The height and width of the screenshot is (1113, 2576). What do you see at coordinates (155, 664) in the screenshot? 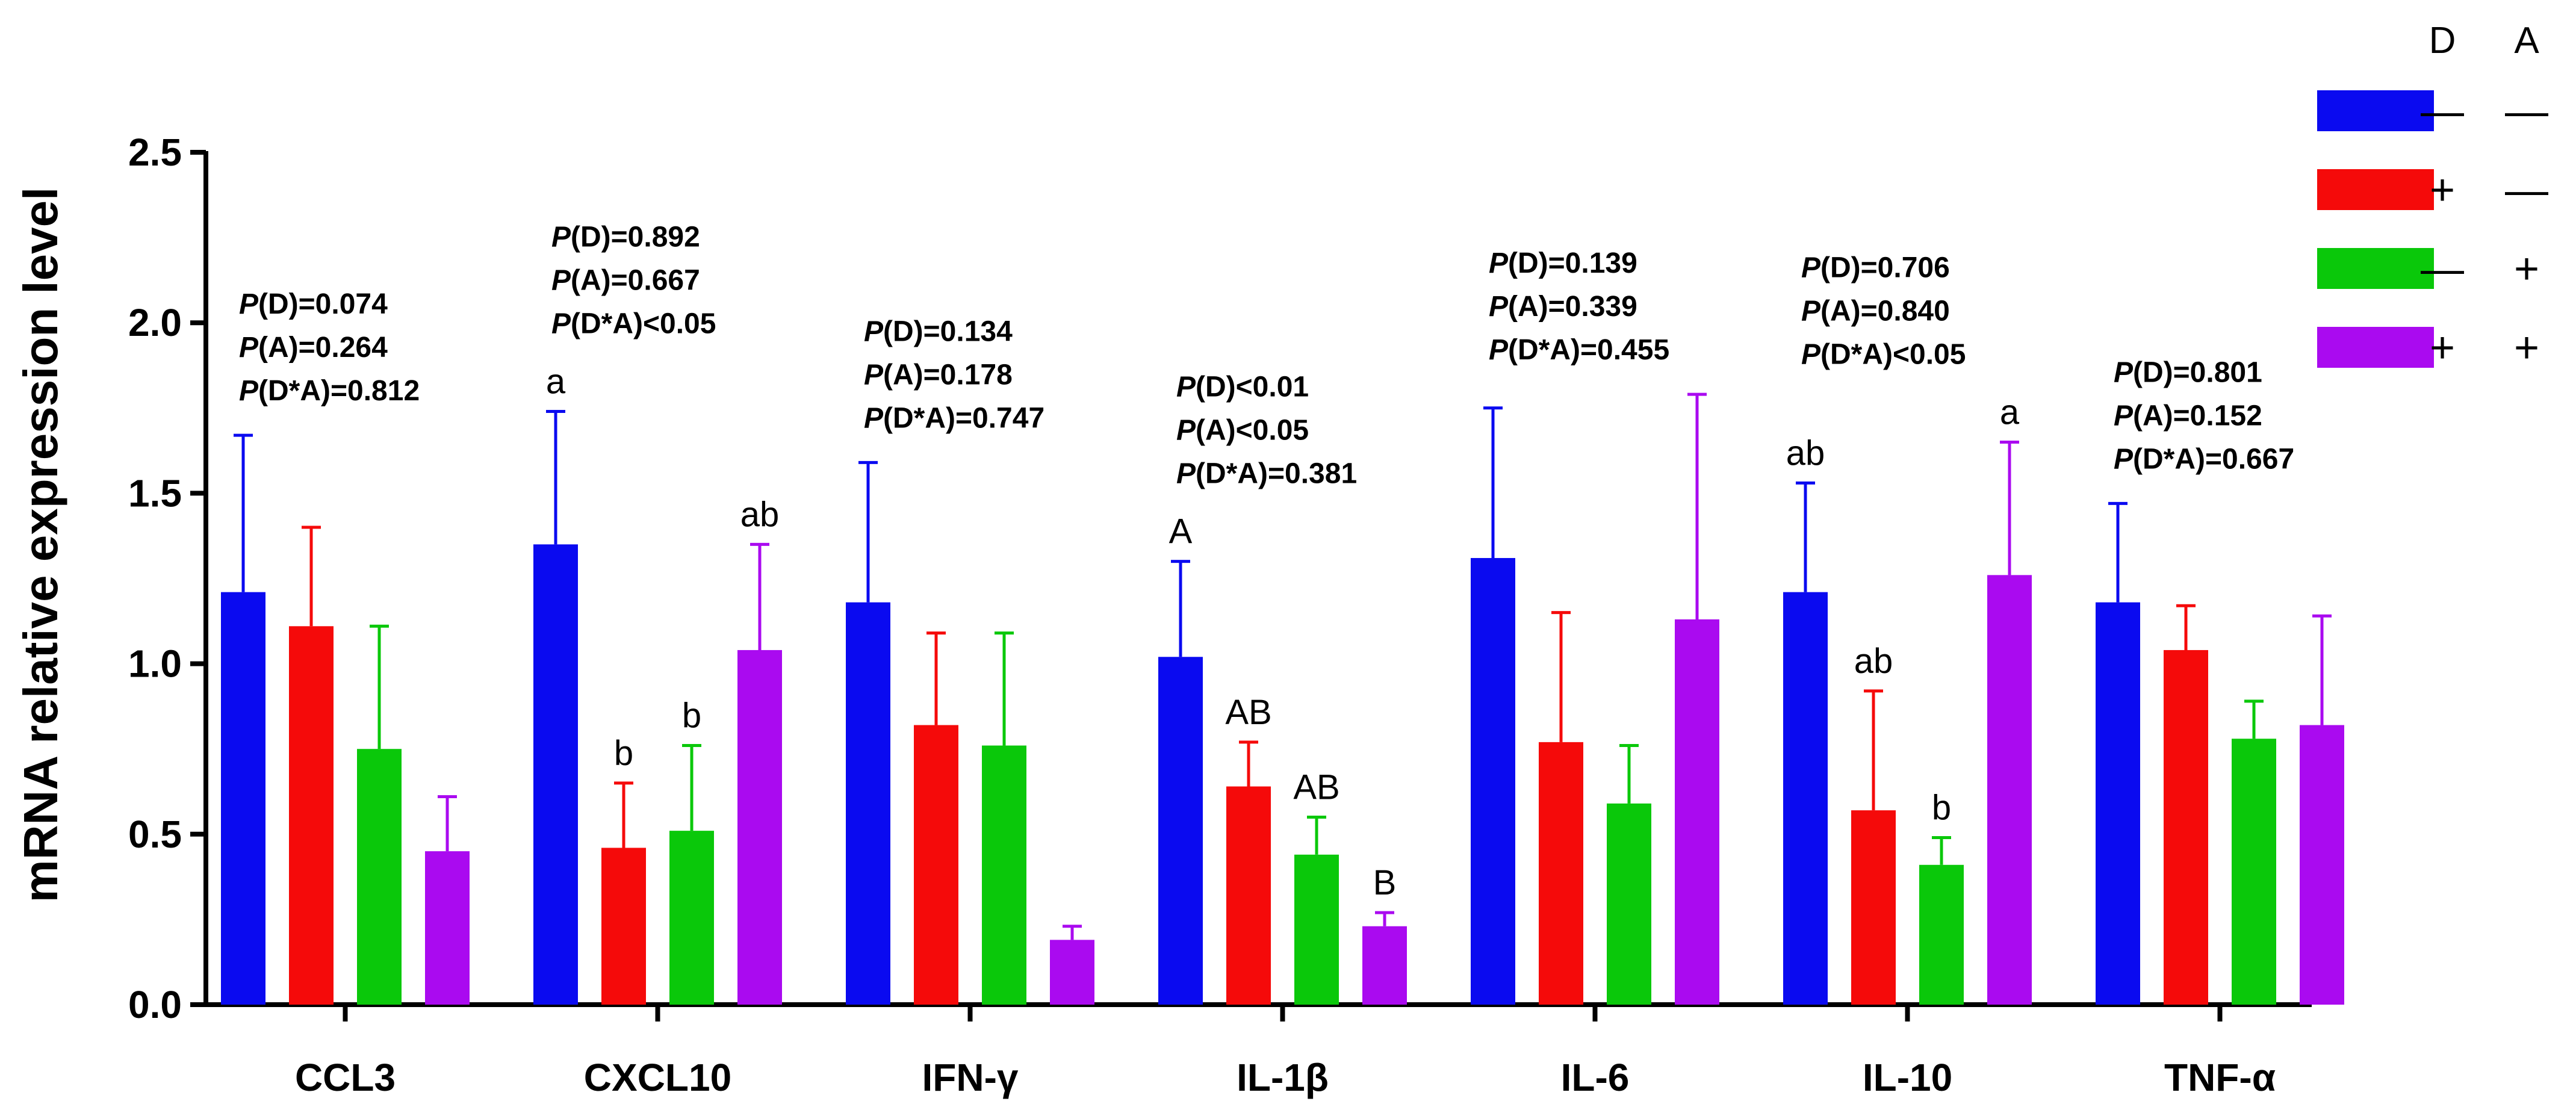
I see `y-tick-label: 1.0` at bounding box center [155, 664].